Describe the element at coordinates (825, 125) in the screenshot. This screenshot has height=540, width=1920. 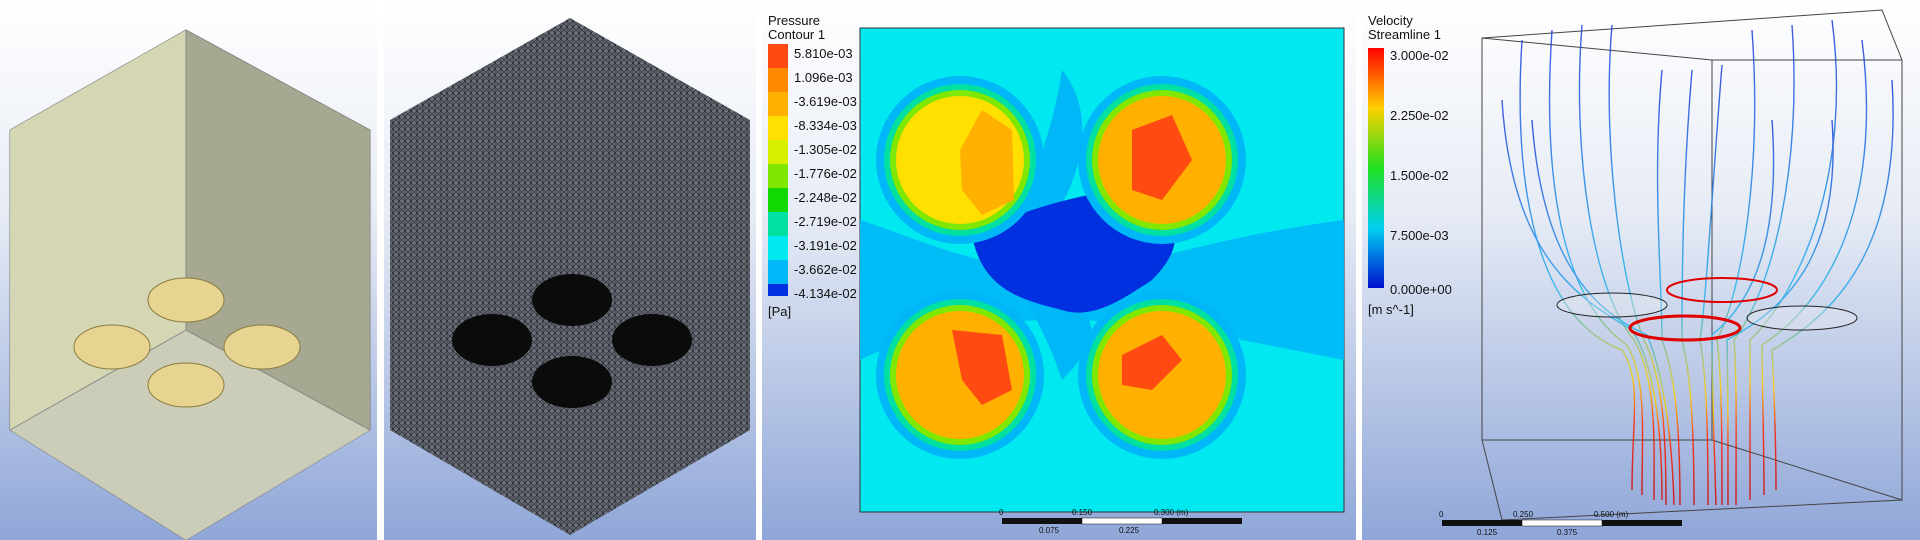
I see `pressure-level-3: -8.334e-03` at that location.